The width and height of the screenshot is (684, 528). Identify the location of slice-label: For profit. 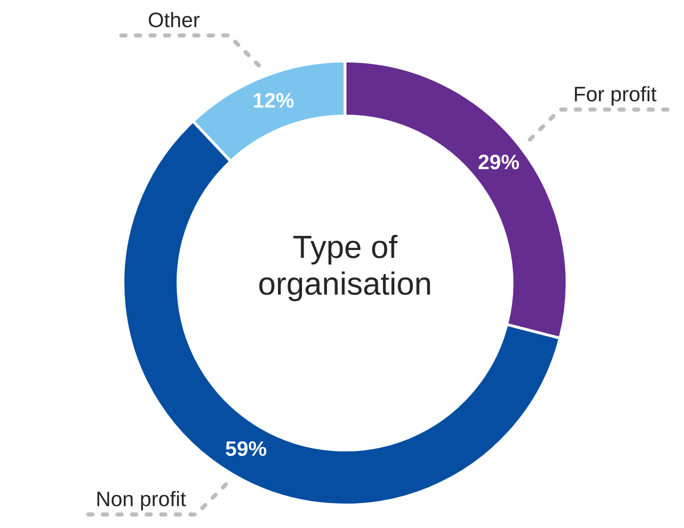
(615, 96).